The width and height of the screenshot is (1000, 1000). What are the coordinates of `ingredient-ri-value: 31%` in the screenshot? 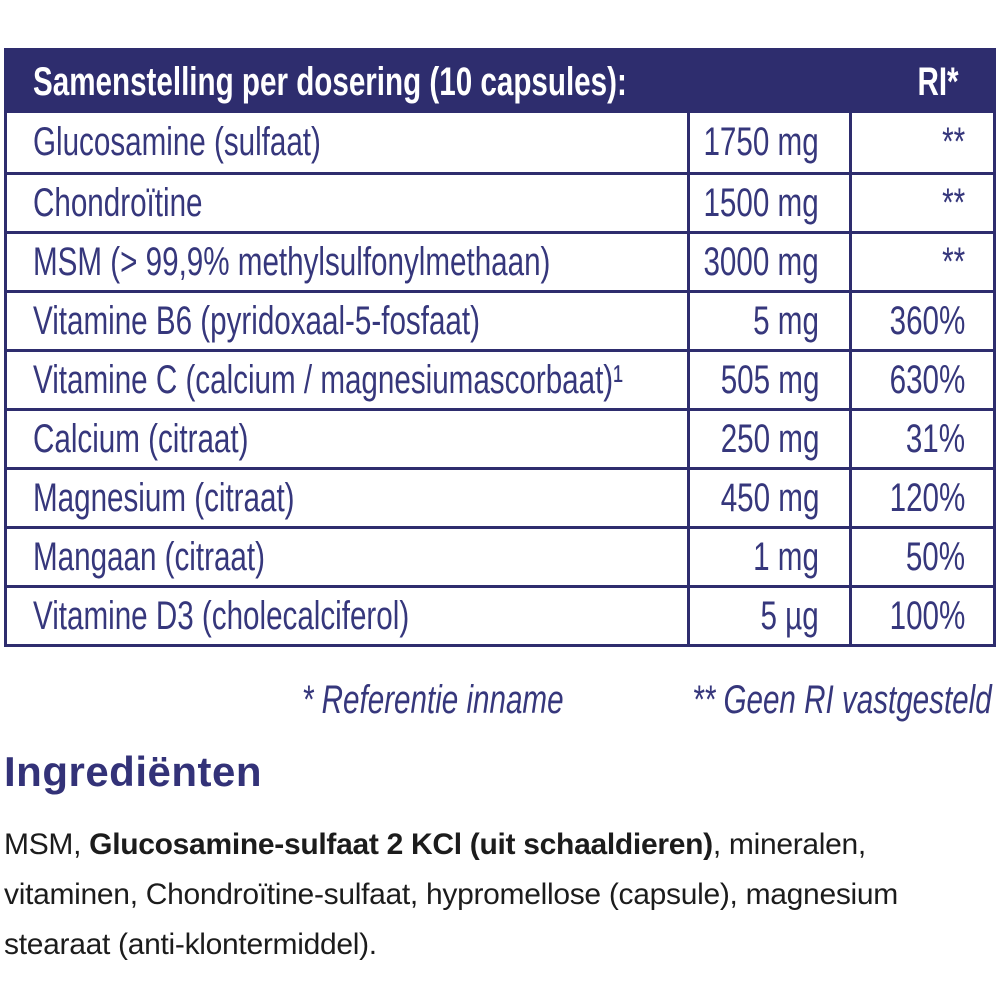 It's located at (935, 438).